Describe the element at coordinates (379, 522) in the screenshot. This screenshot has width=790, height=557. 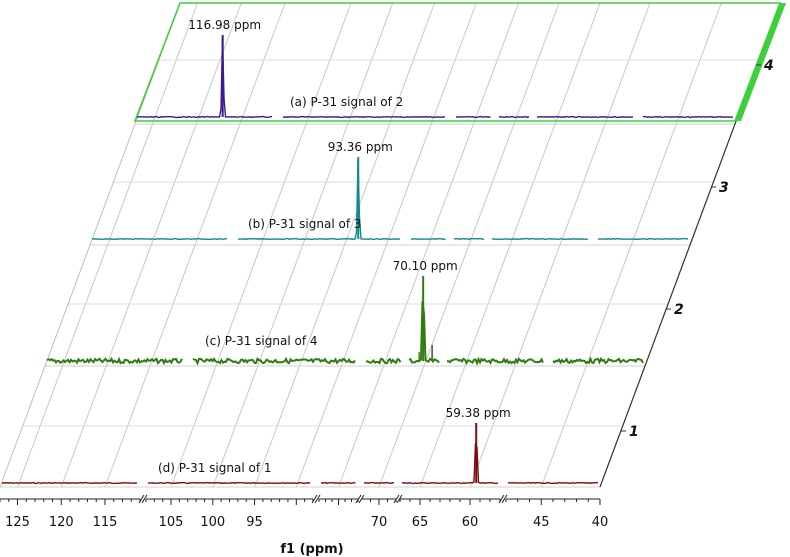
I see `x-tick-label: 70` at that location.